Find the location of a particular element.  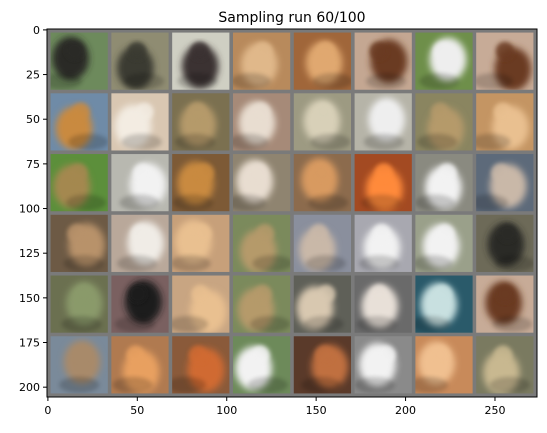

y-tick-label: 150 is located at coordinates (29, 298).